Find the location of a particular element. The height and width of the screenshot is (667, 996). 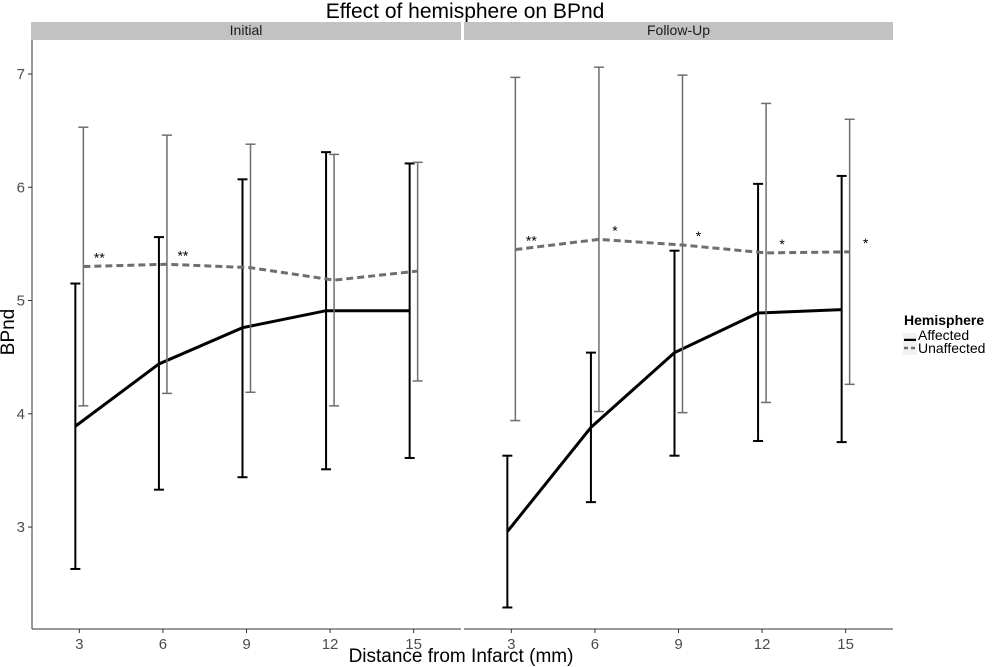

y-axis-title: BPnd is located at coordinates (9, 332).